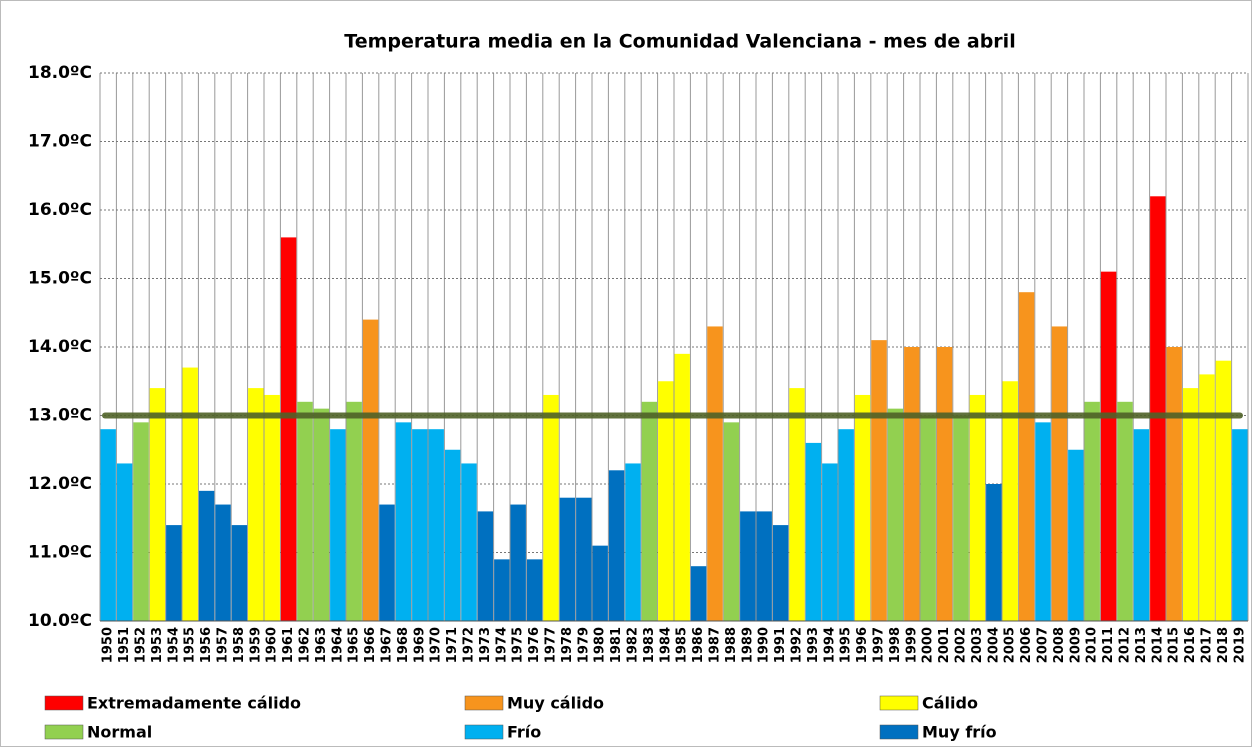  Describe the element at coordinates (829, 645) in the screenshot. I see `x-tick-label: 1994` at that location.